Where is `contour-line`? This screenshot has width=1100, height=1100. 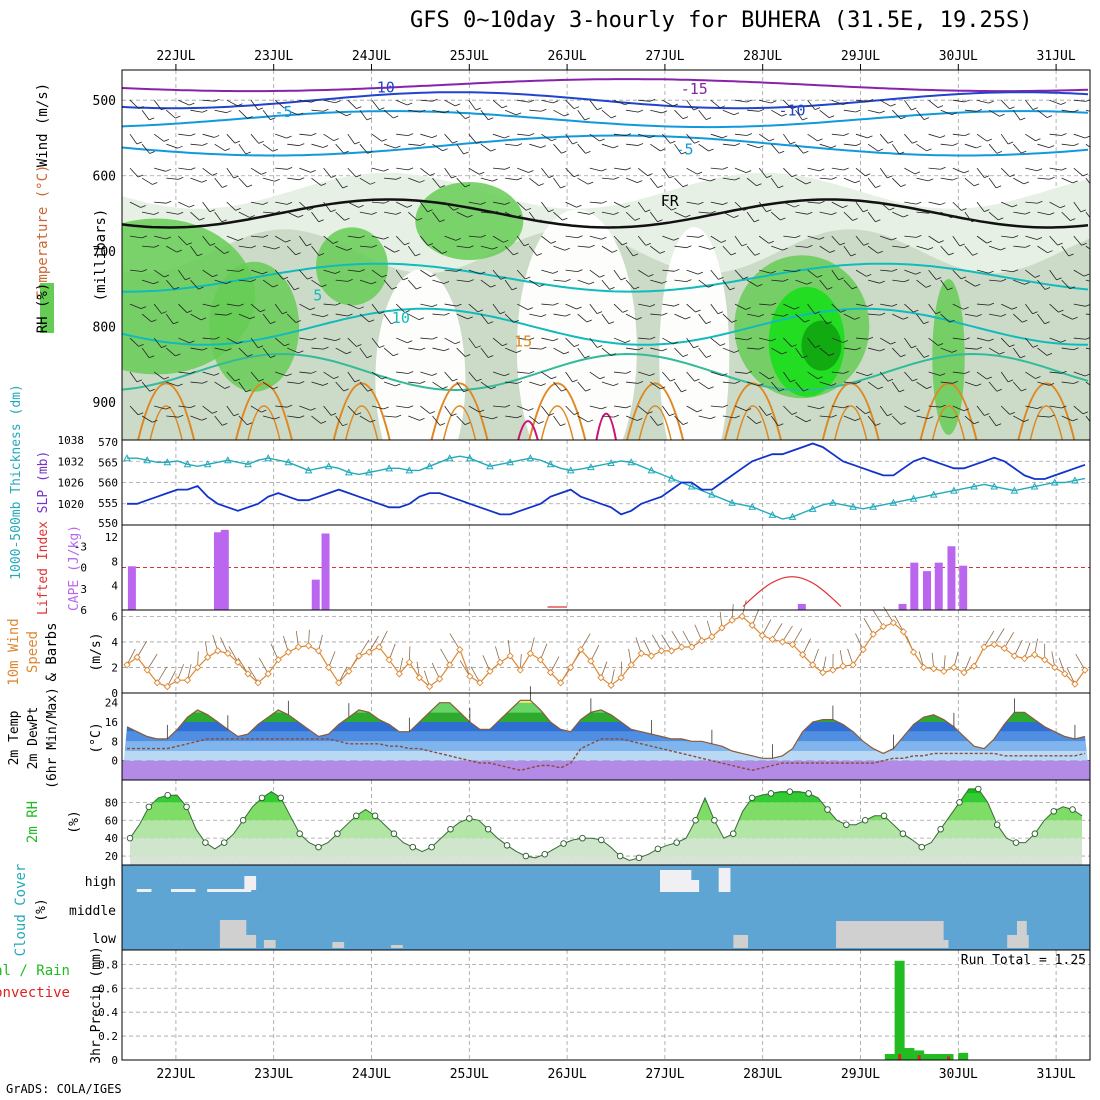
contour-line is located at coordinates (605, 119).